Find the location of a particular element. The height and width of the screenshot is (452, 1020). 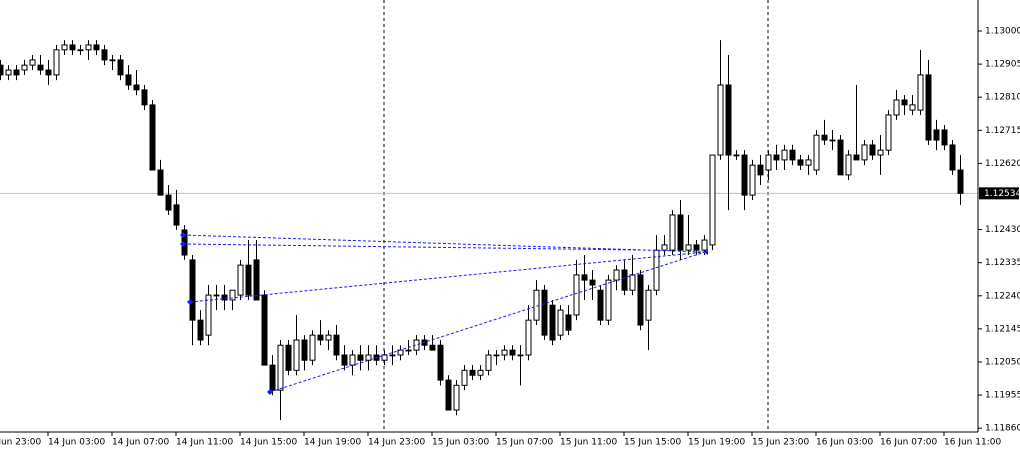

y-tick-label: 1.12145 is located at coordinates (1002, 329).